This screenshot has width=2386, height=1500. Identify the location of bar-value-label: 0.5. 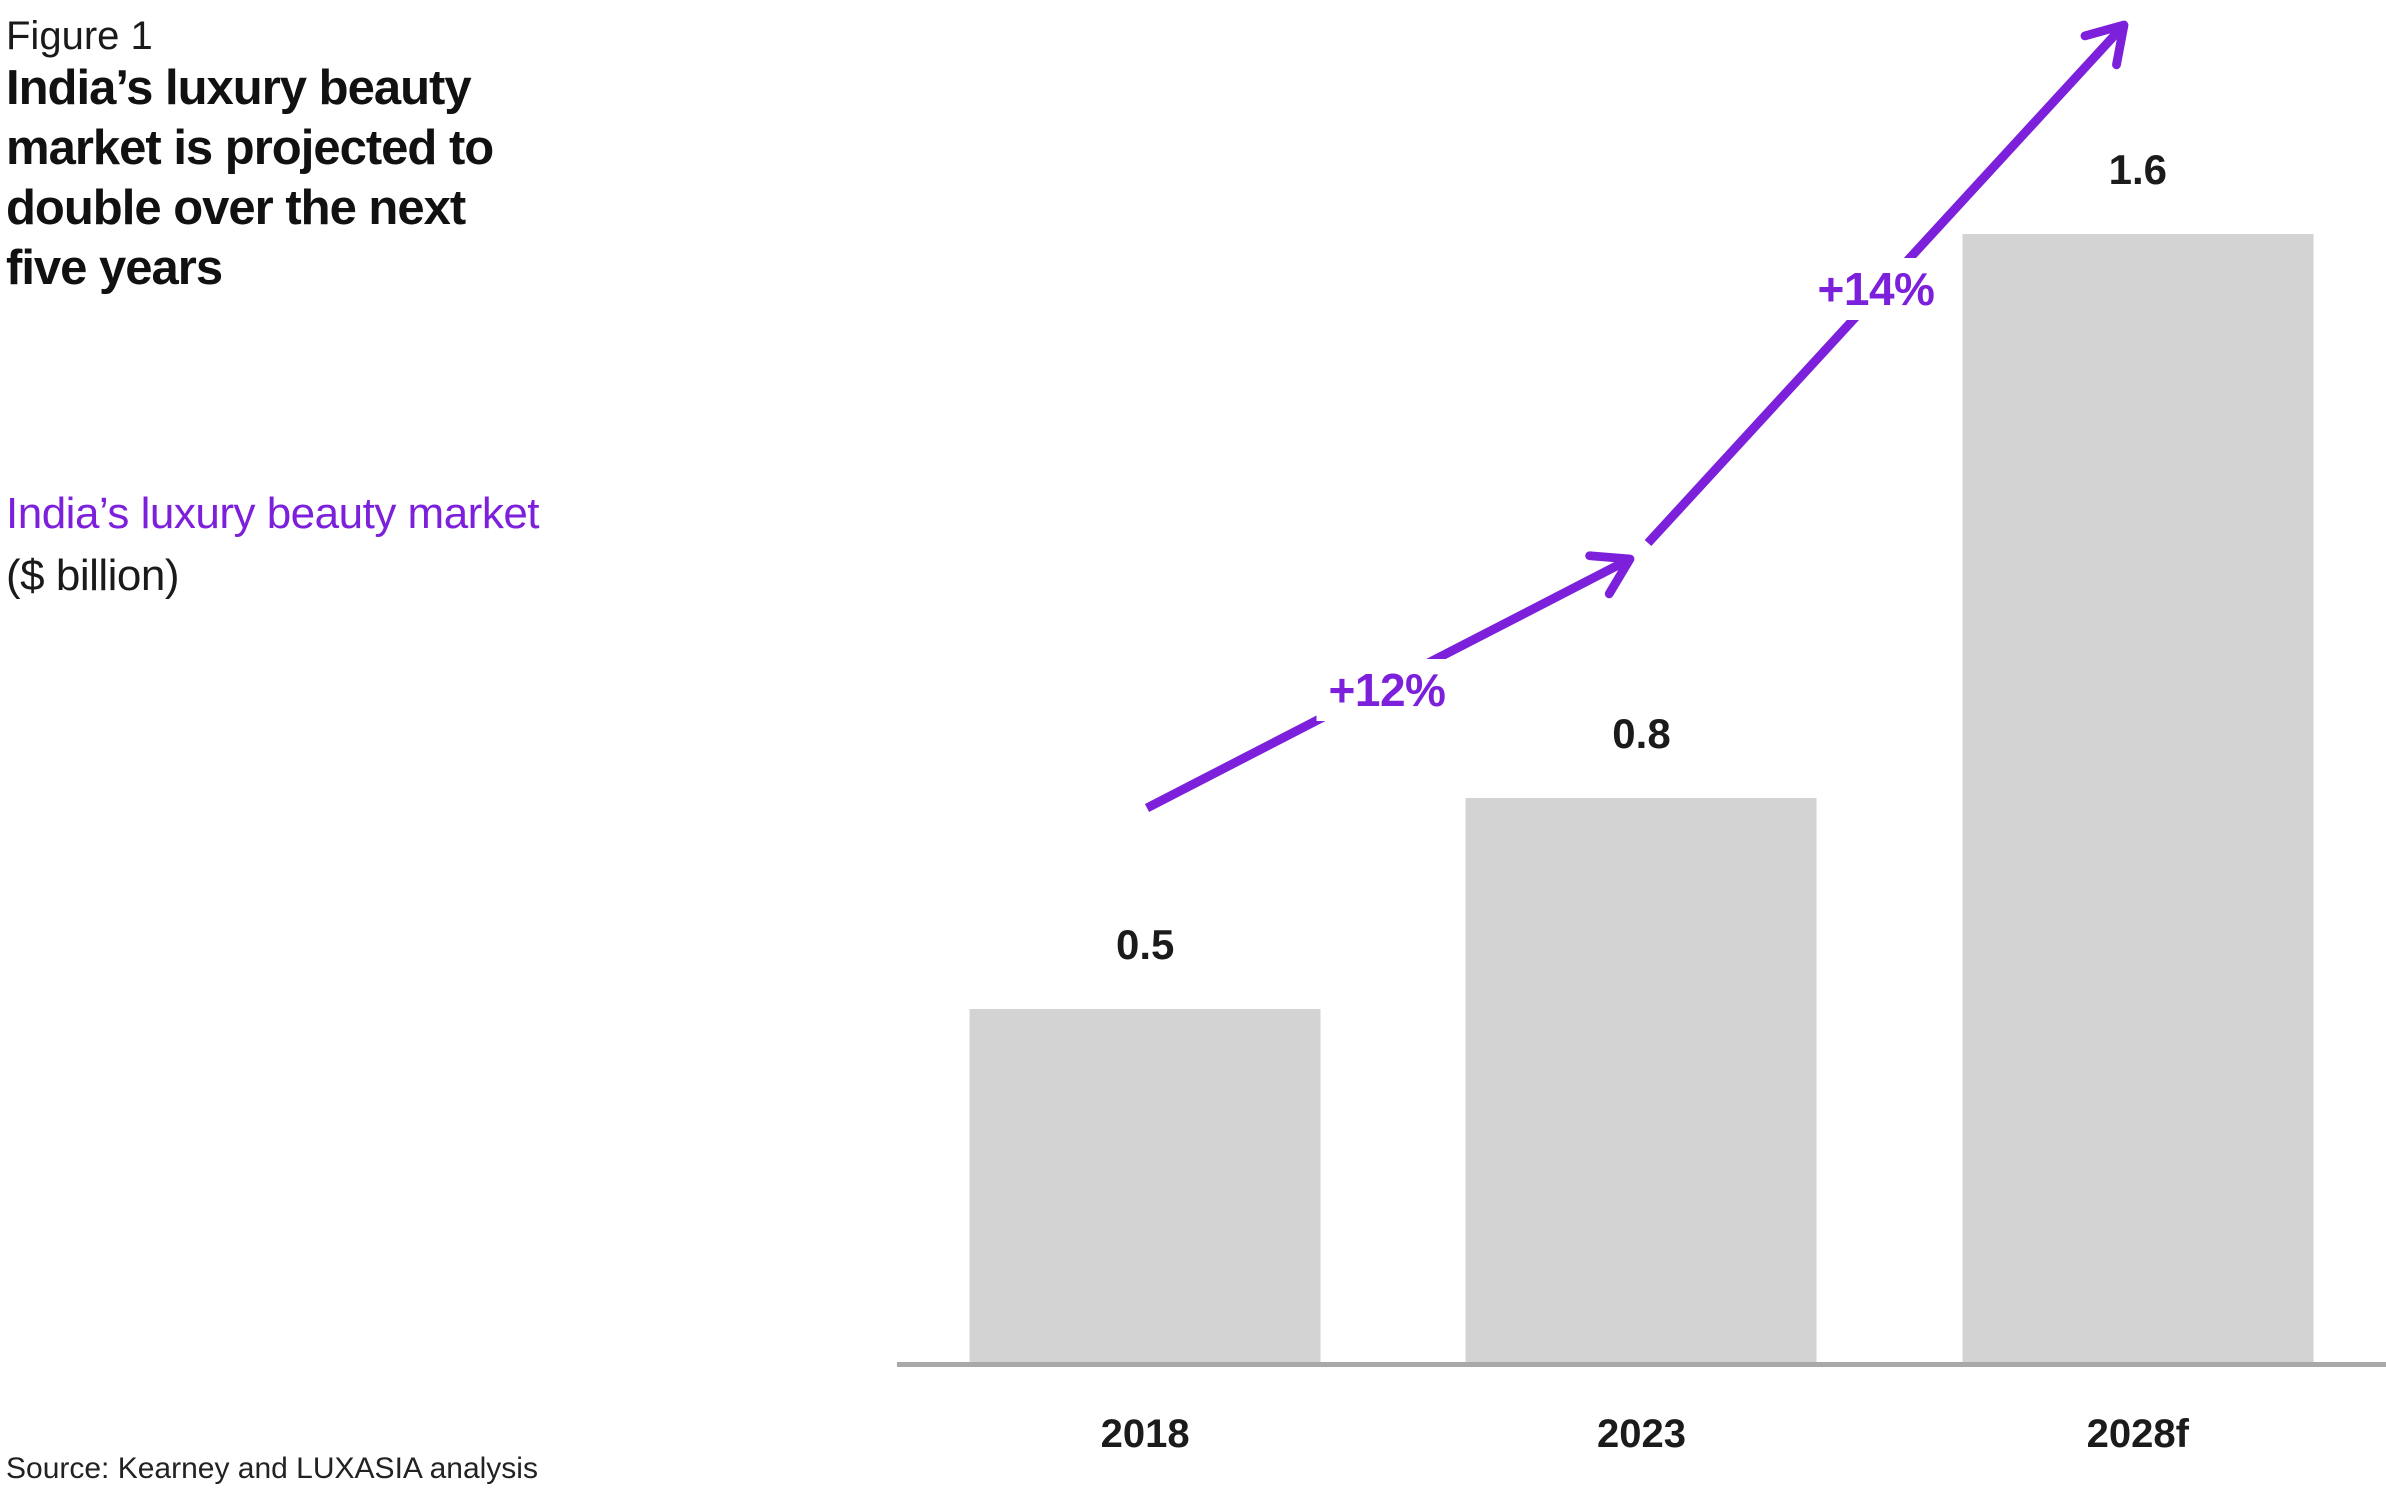
(1145, 944).